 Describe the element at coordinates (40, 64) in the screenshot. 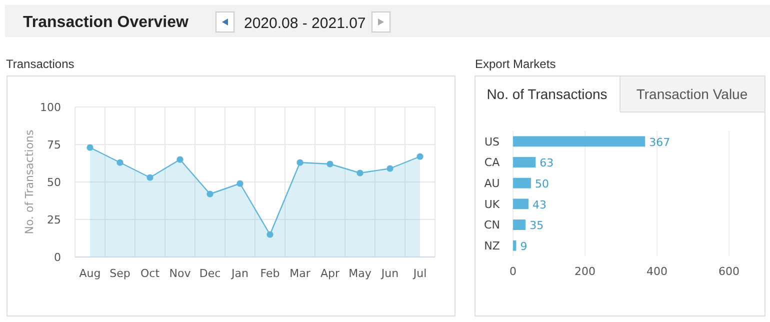

I see `chart-title: Transactions` at that location.